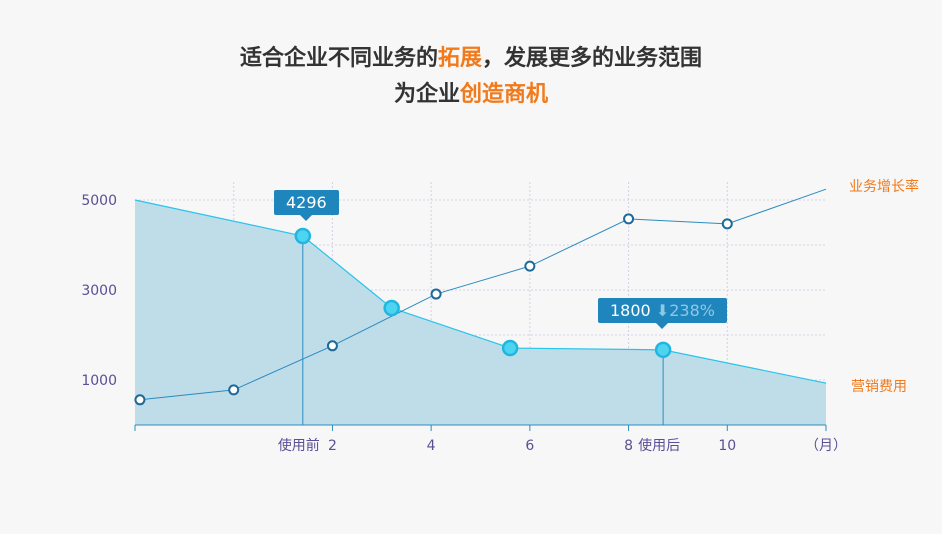 The image size is (942, 534). What do you see at coordinates (338, 58) in the screenshot?
I see `headline-text: 适合企业不同业务的` at bounding box center [338, 58].